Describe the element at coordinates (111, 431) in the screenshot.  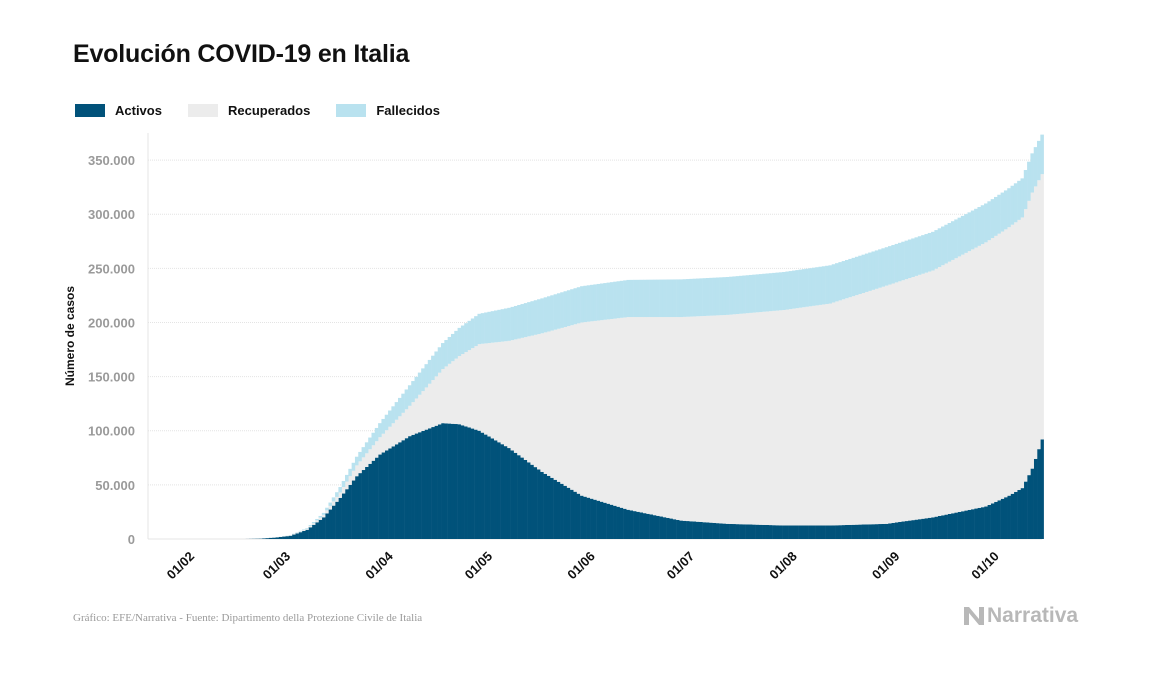
I see `y-tick-label: 100.000` at that location.